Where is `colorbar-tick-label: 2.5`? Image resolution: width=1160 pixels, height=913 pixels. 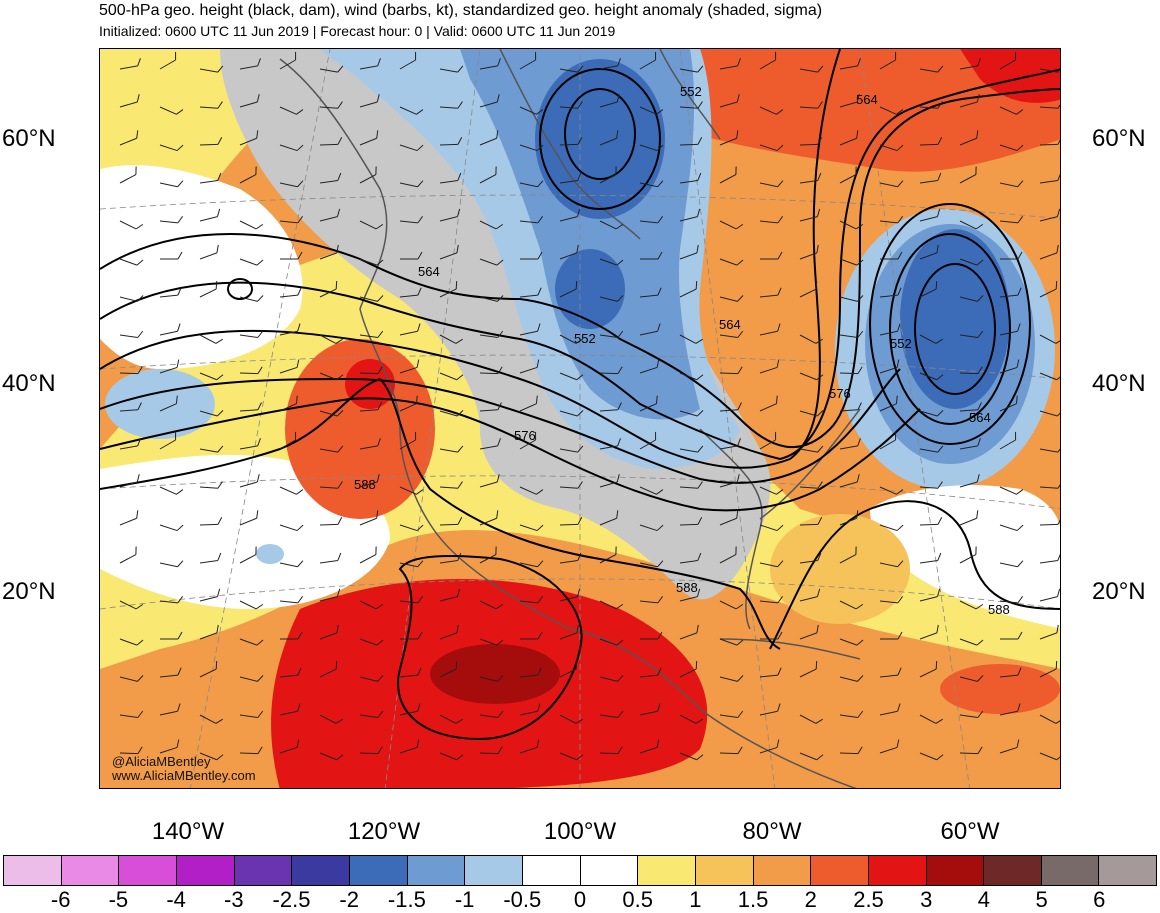 colorbar-tick-label: 2.5 is located at coordinates (868, 899).